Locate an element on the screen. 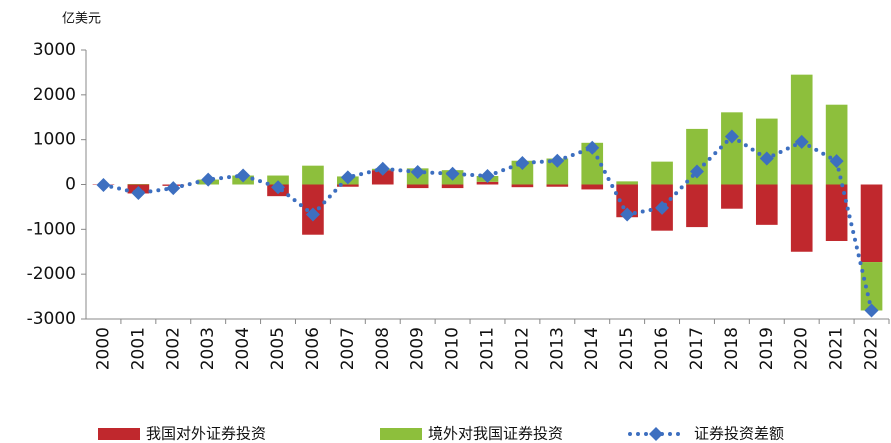  x-tick-label: 2018 is located at coordinates (732, 348).